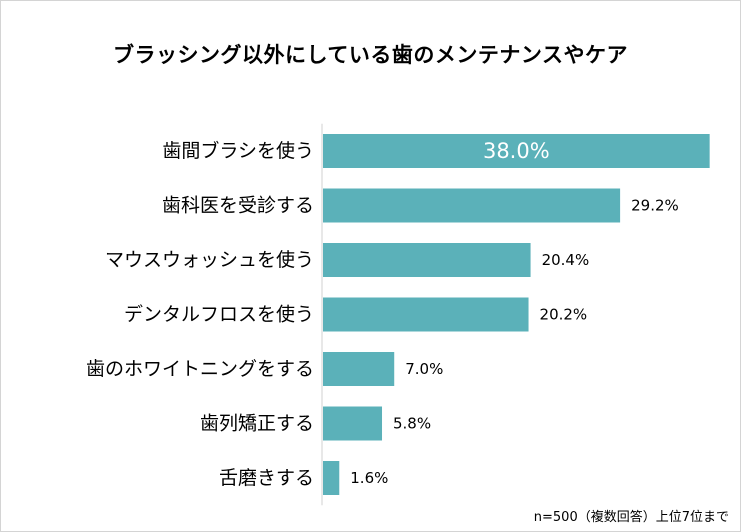 Image resolution: width=741 pixels, height=532 pixels. What do you see at coordinates (209, 260) in the screenshot?
I see `category-label: マウスウォッシュを使う` at bounding box center [209, 260].